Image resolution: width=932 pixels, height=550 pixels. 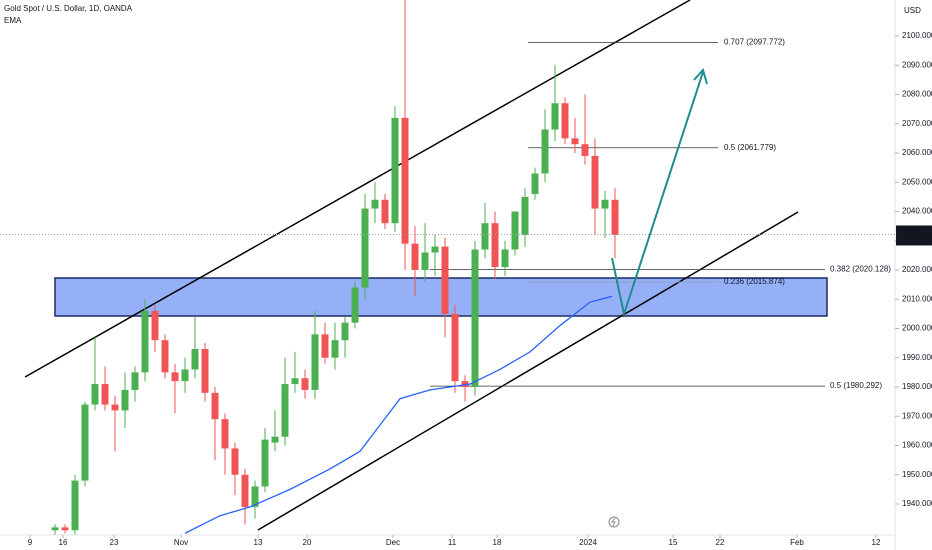 What do you see at coordinates (754, 42) in the screenshot?
I see `fib-label: 0.707 (2097.772)` at bounding box center [754, 42].